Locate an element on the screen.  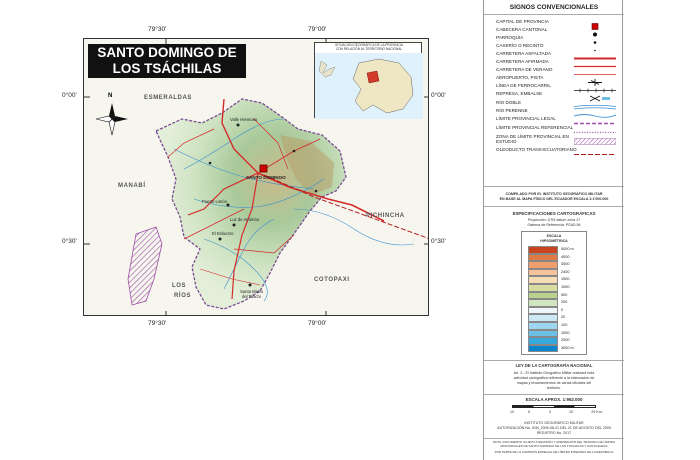
latitude-label-right-2: 0°30' is located at coordinates (438, 241).